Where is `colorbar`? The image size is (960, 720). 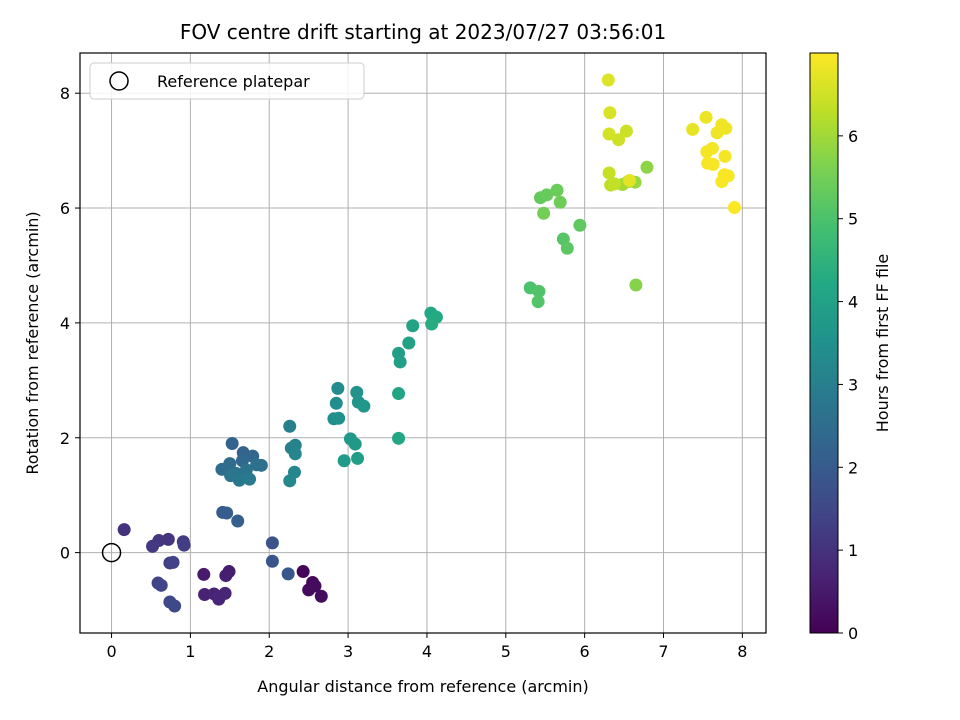 colorbar is located at coordinates (824, 343).